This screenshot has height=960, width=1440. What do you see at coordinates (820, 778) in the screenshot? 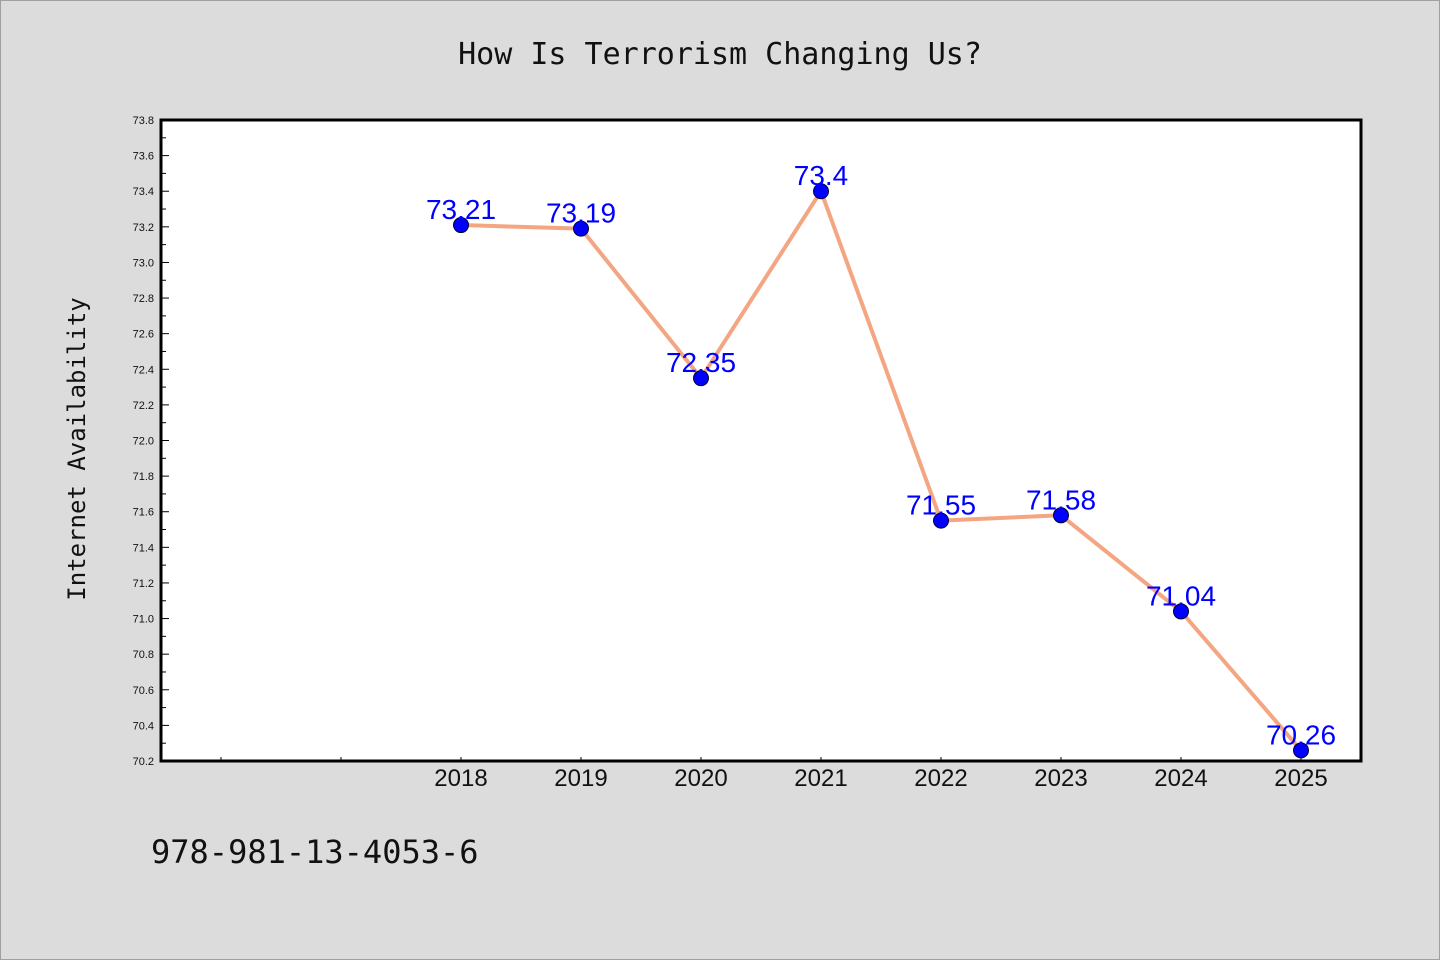
I see `x-tick-label: 2021` at bounding box center [820, 778].